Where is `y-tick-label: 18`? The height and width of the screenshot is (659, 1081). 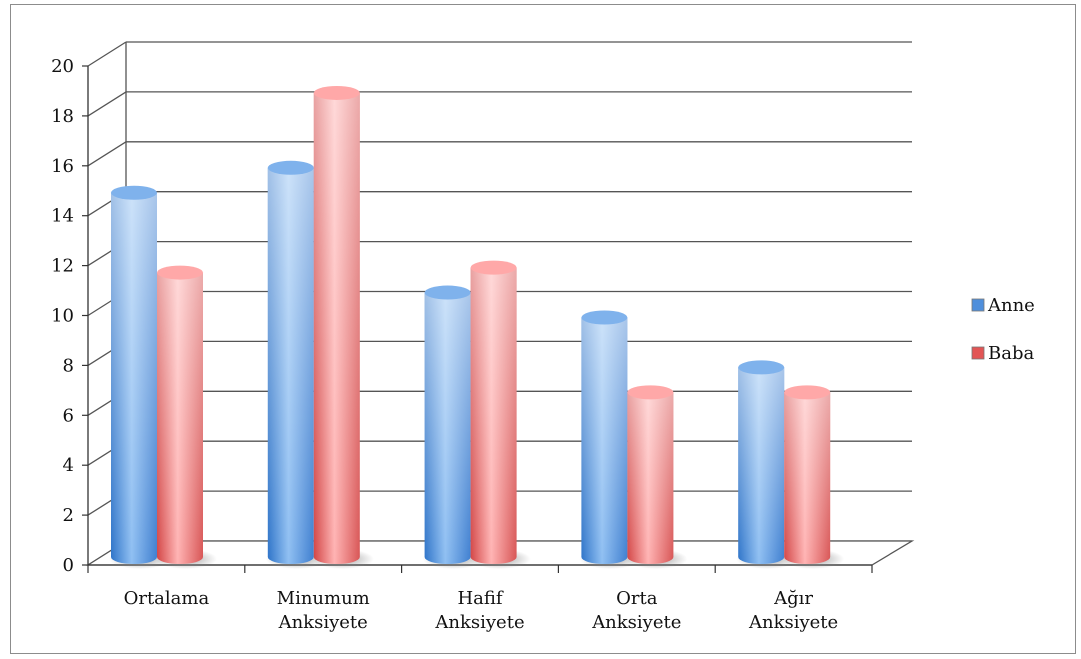
y-tick-label: 18 is located at coordinates (62, 116).